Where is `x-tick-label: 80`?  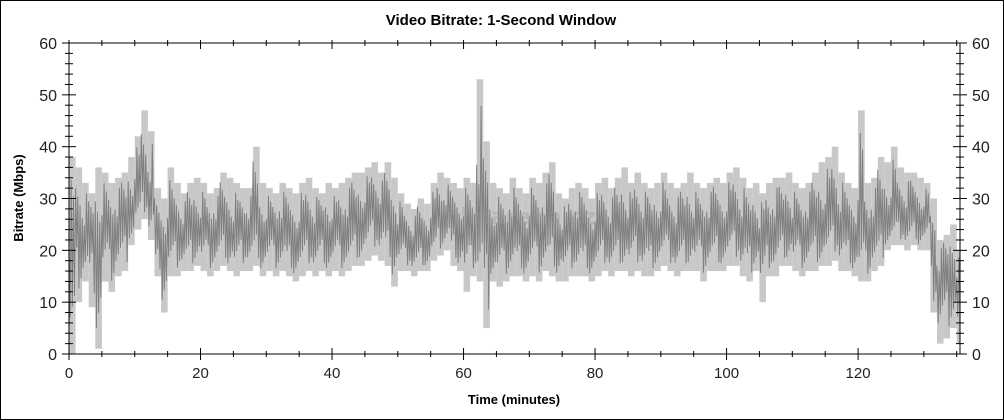
x-tick-label: 80 is located at coordinates (595, 373).